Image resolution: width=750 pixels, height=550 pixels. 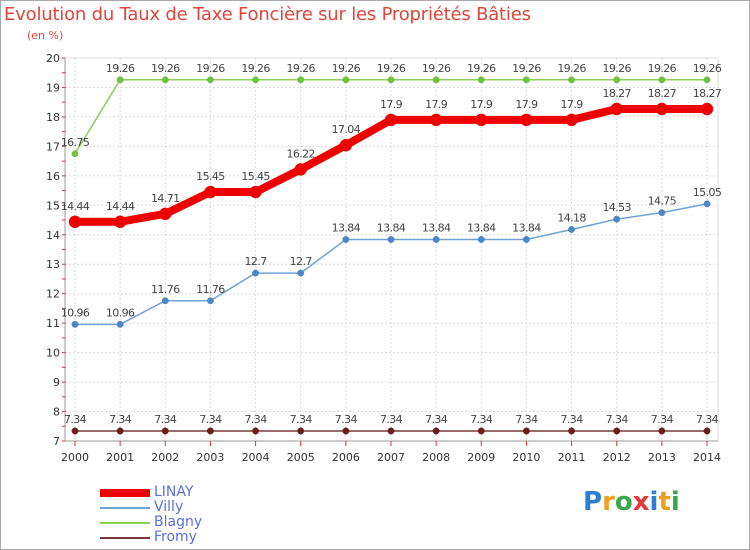 I want to click on legend-label-linay: LINAY, so click(x=174, y=492).